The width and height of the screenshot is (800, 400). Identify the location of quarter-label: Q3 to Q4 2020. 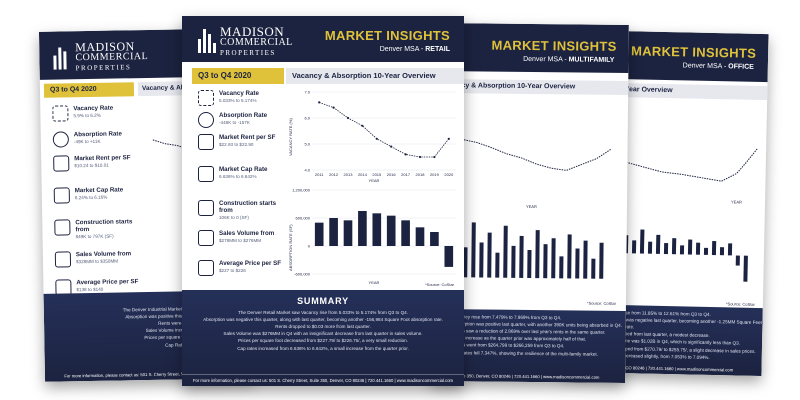
(89, 90).